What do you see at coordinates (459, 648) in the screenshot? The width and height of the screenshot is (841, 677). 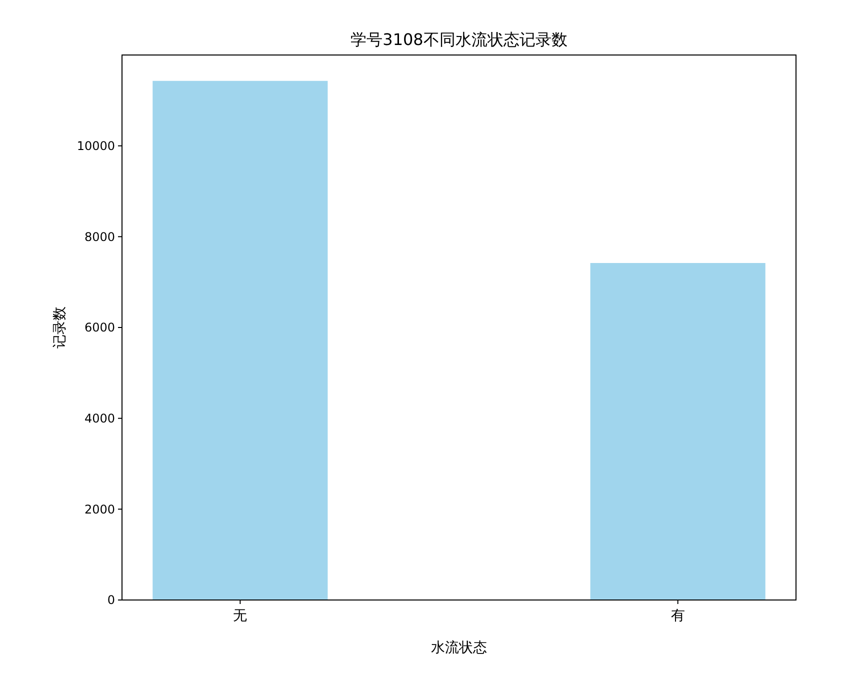 I see `x-axis-title: 水流状态` at bounding box center [459, 648].